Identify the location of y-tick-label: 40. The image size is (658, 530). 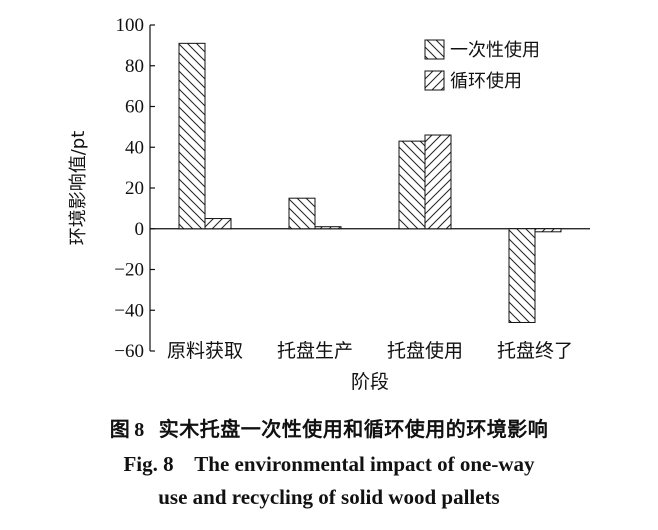
(134, 147).